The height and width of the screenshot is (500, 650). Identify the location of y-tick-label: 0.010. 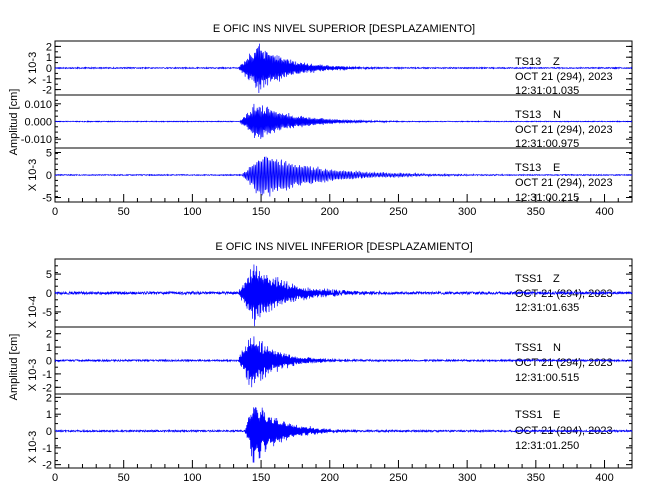
(38, 105).